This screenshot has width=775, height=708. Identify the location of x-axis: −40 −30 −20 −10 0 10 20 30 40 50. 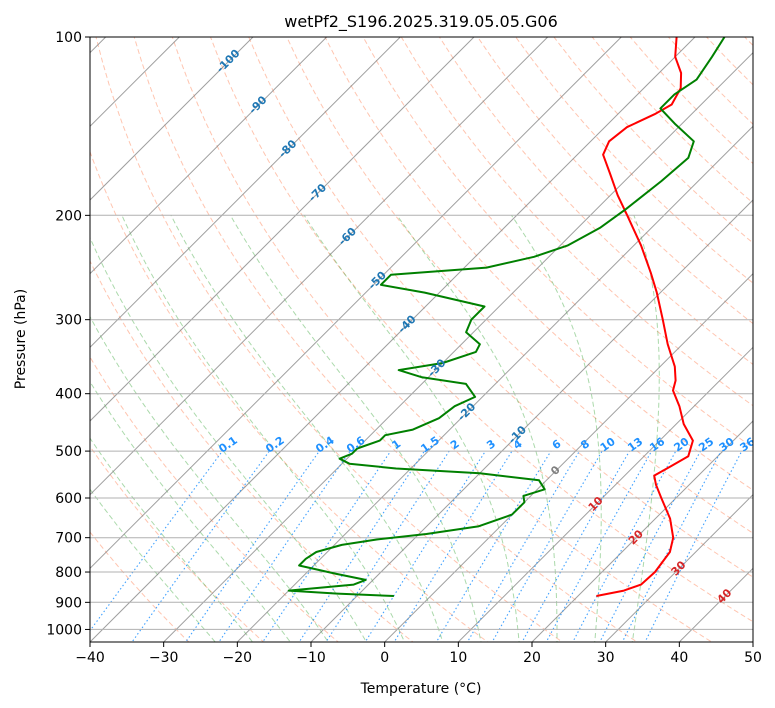
(418, 654).